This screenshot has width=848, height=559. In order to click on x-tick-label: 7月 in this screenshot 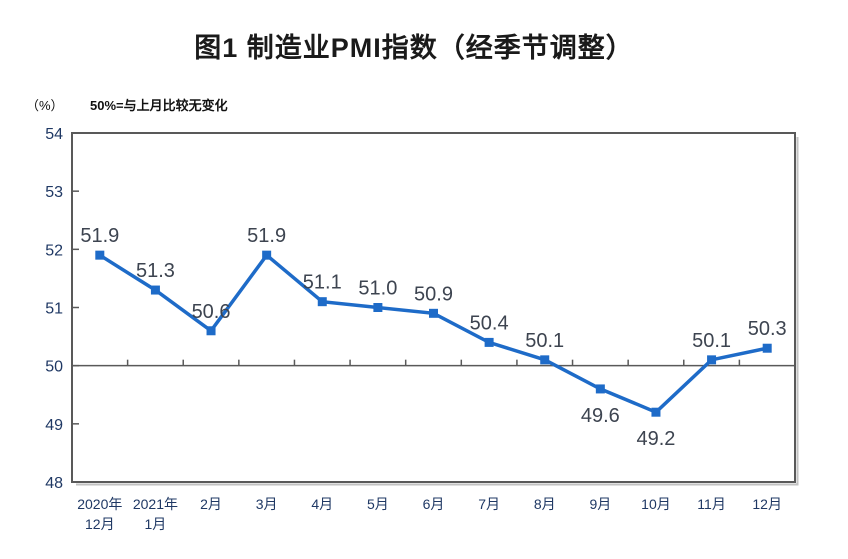, I will do `click(489, 504)`.